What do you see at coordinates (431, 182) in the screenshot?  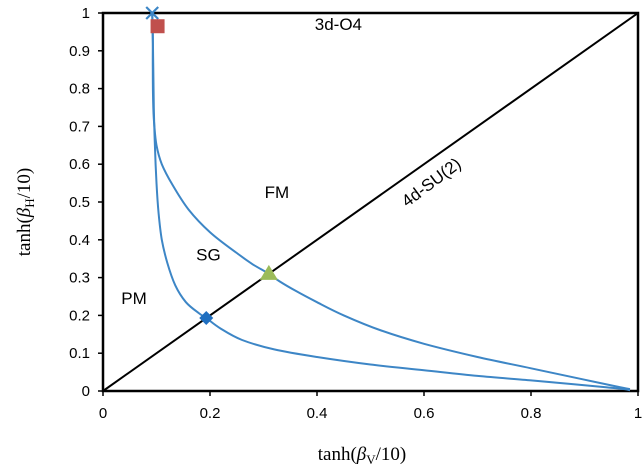 I see `region-label: 4d-SU(2)` at bounding box center [431, 182].